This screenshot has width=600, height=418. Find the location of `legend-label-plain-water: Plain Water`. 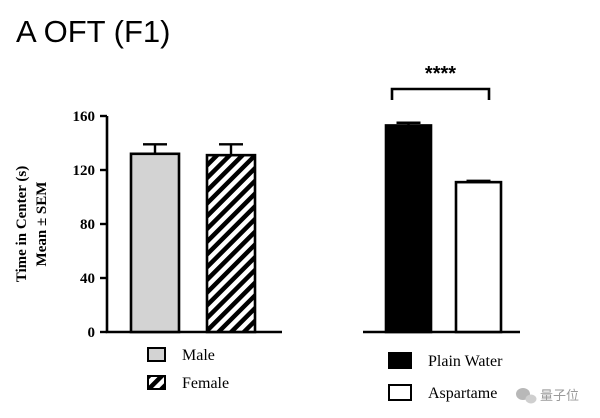

legend-label-plain-water: Plain Water is located at coordinates (465, 361).